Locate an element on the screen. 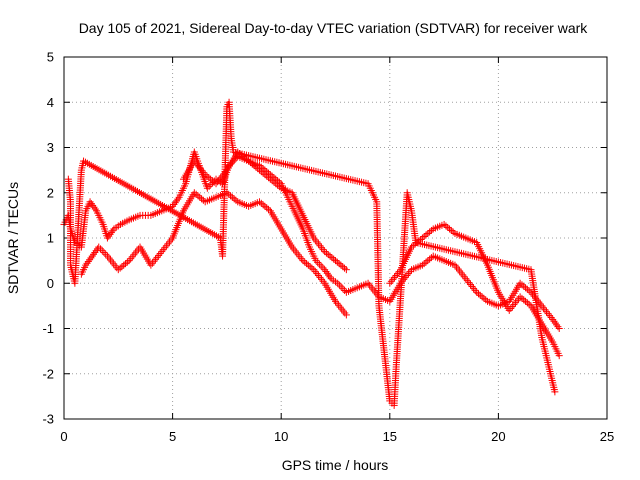 This screenshot has height=480, width=640. x-tick-label: 25 is located at coordinates (607, 436).